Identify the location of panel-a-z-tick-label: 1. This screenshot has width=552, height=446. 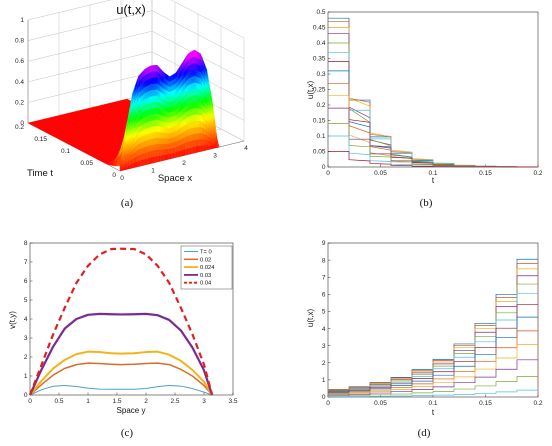
(22, 20).